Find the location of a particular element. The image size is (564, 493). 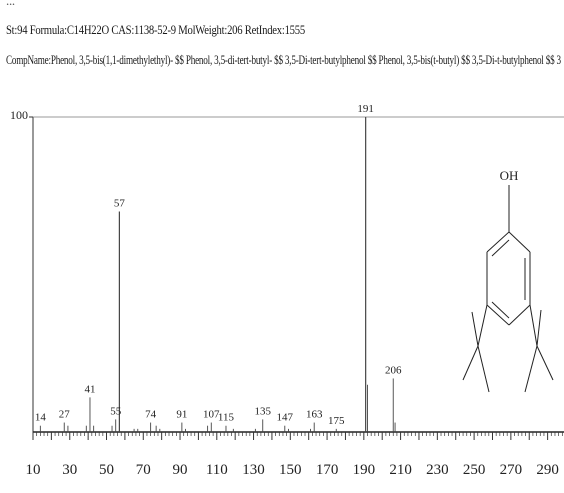

peak-label: 14 is located at coordinates (41, 418).